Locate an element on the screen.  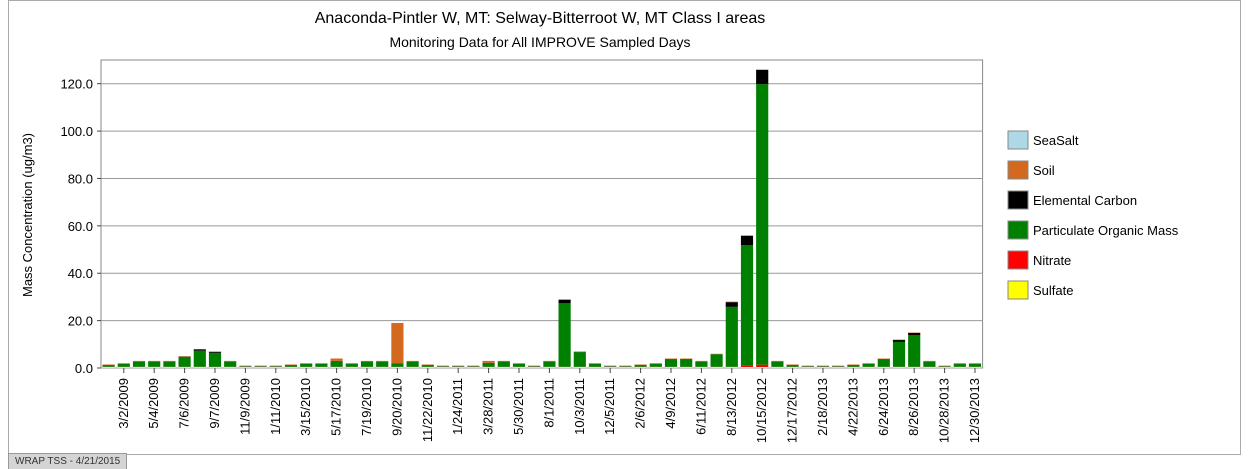
legend-label: Soil is located at coordinates (1044, 170).